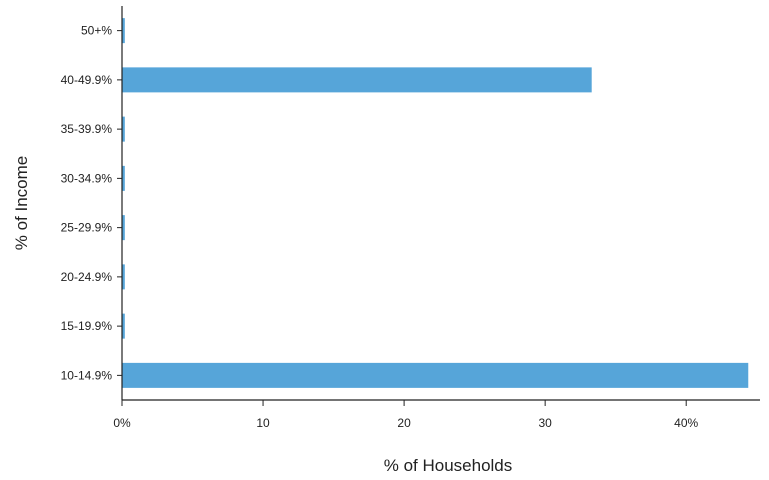 This screenshot has width=769, height=480. What do you see at coordinates (123, 129) in the screenshot?
I see `bar-35-39.9%` at bounding box center [123, 129].